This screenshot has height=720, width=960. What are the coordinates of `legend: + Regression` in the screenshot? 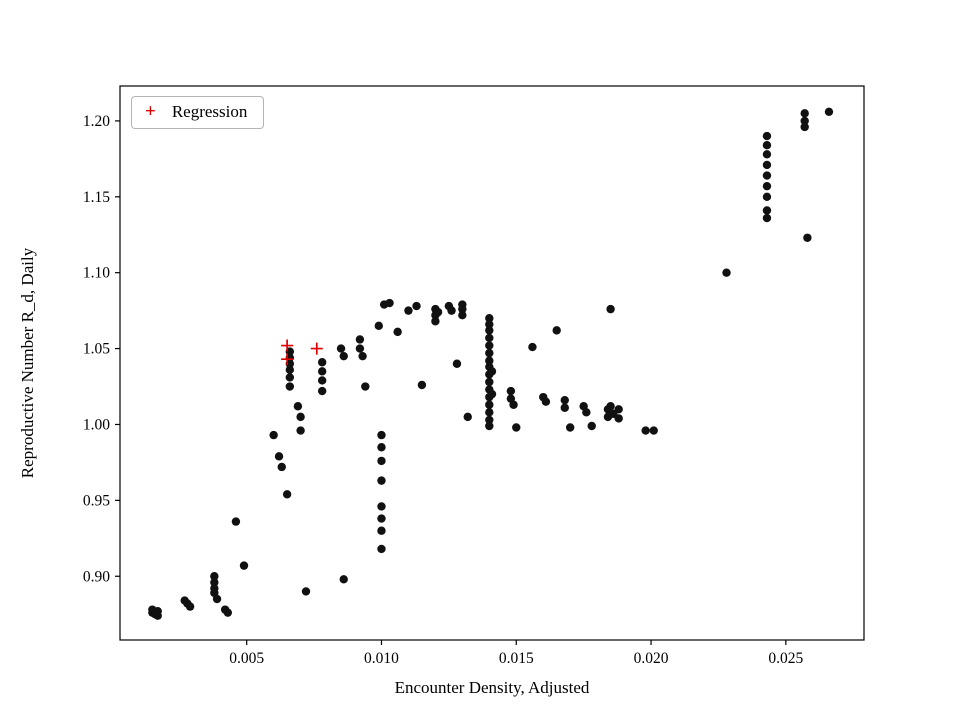 It's located at (198, 112).